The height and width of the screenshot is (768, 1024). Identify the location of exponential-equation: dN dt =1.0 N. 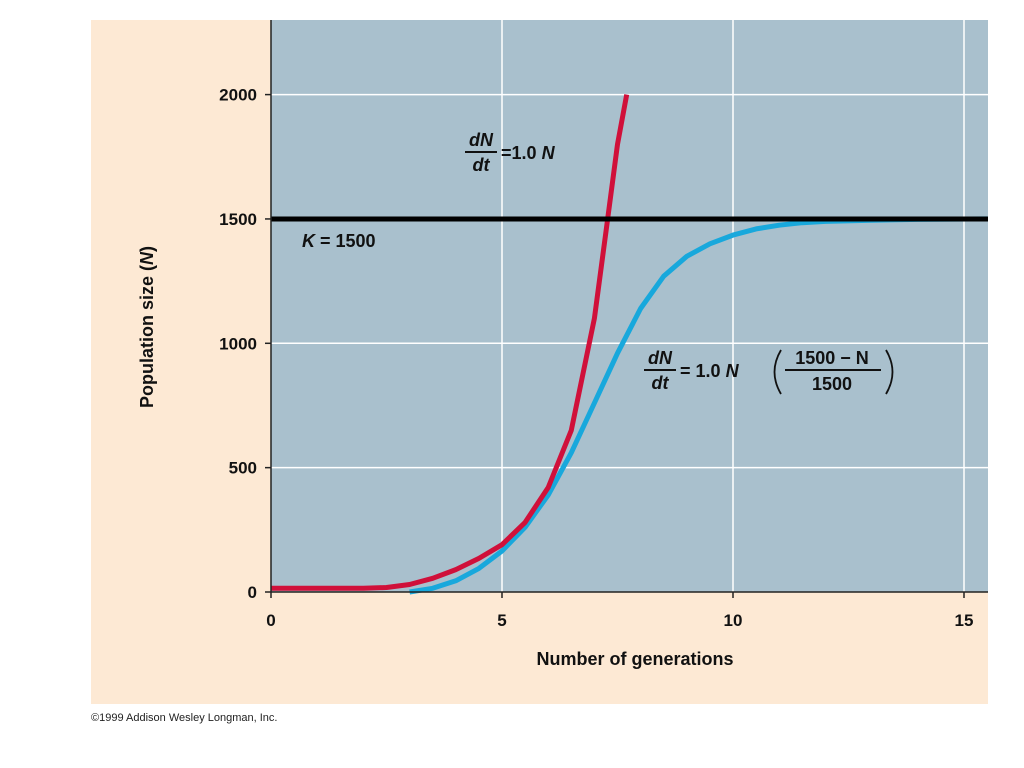
(510, 152).